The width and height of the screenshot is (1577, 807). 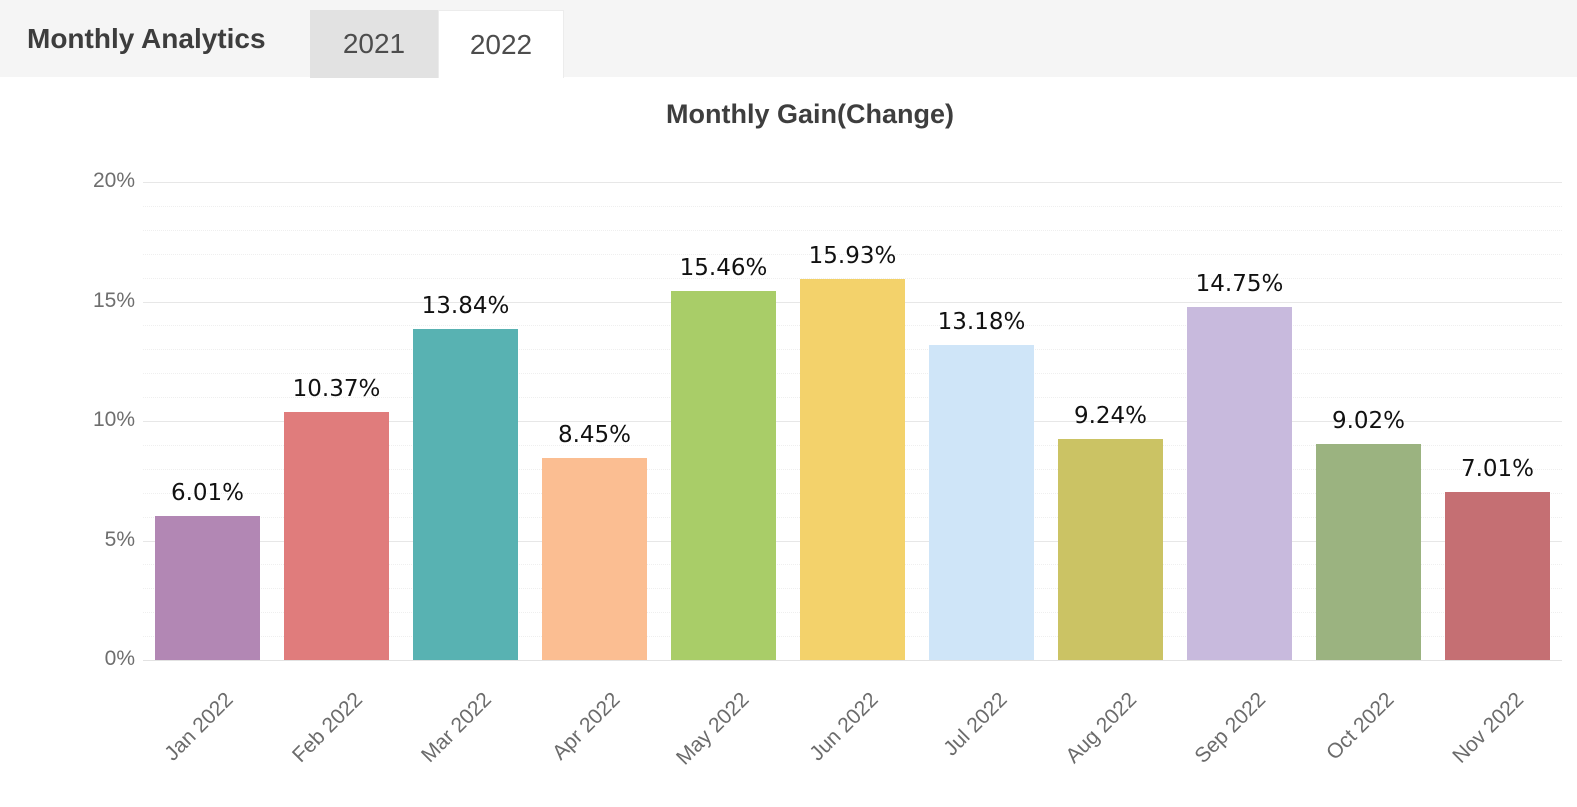 What do you see at coordinates (1100, 728) in the screenshot?
I see `x-axis-label-aug-2022: Aug 2022` at bounding box center [1100, 728].